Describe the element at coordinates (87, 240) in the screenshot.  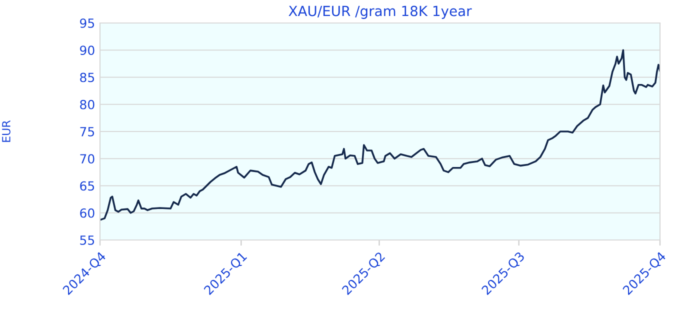
I see `y-tick-label: 55` at that location.